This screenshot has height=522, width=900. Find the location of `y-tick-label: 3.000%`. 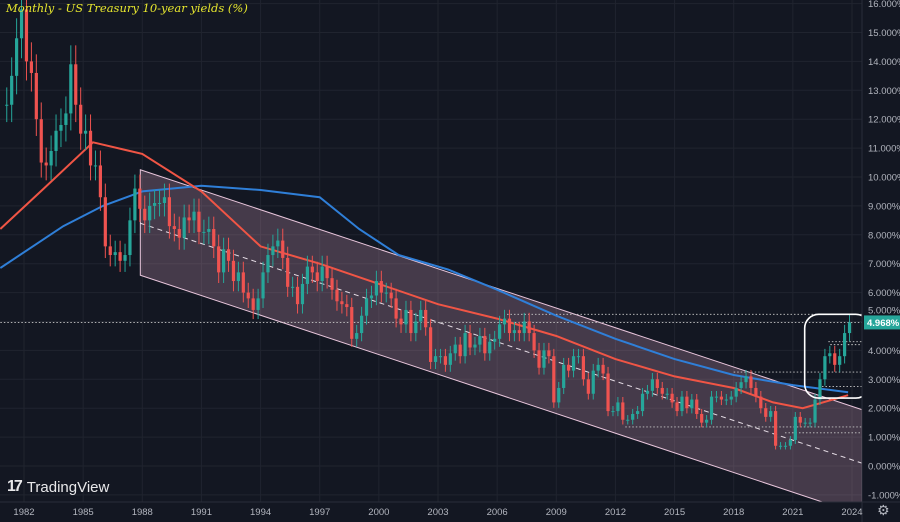

y-tick-label: 3.000% is located at coordinates (884, 380).